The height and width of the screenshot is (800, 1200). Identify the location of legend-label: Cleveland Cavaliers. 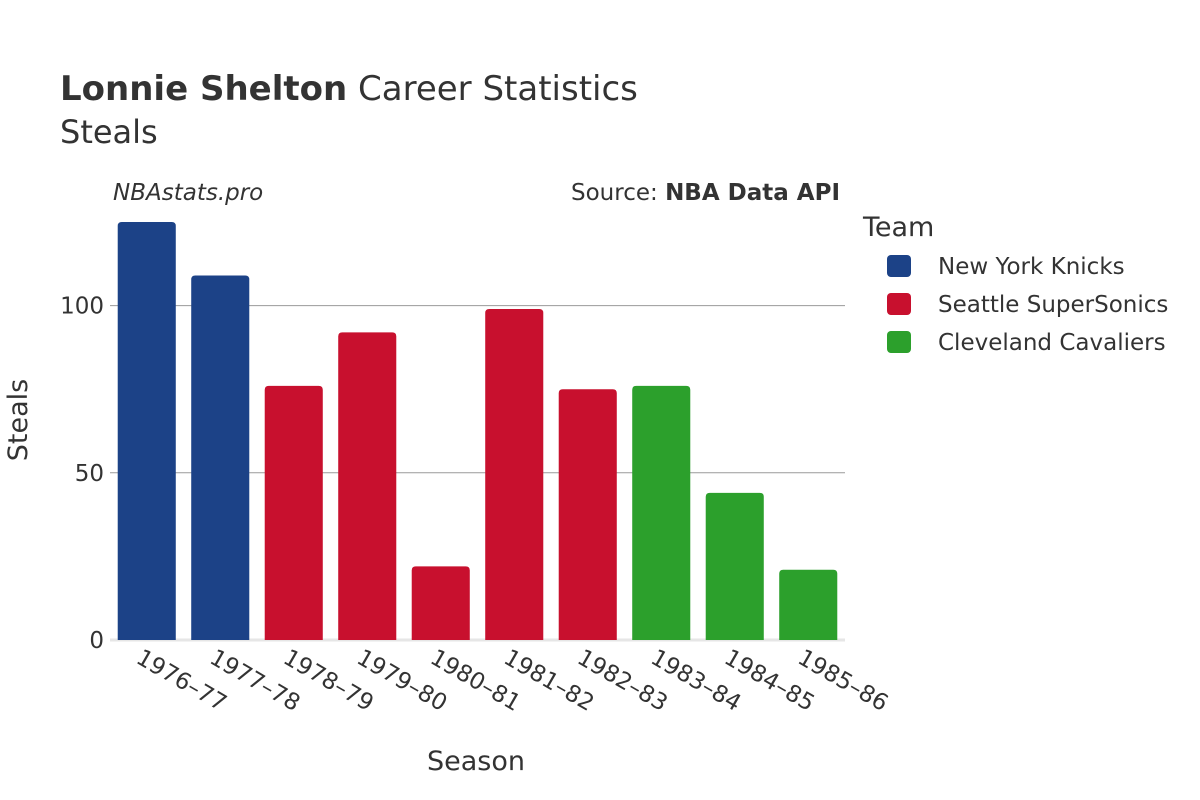
(1052, 343).